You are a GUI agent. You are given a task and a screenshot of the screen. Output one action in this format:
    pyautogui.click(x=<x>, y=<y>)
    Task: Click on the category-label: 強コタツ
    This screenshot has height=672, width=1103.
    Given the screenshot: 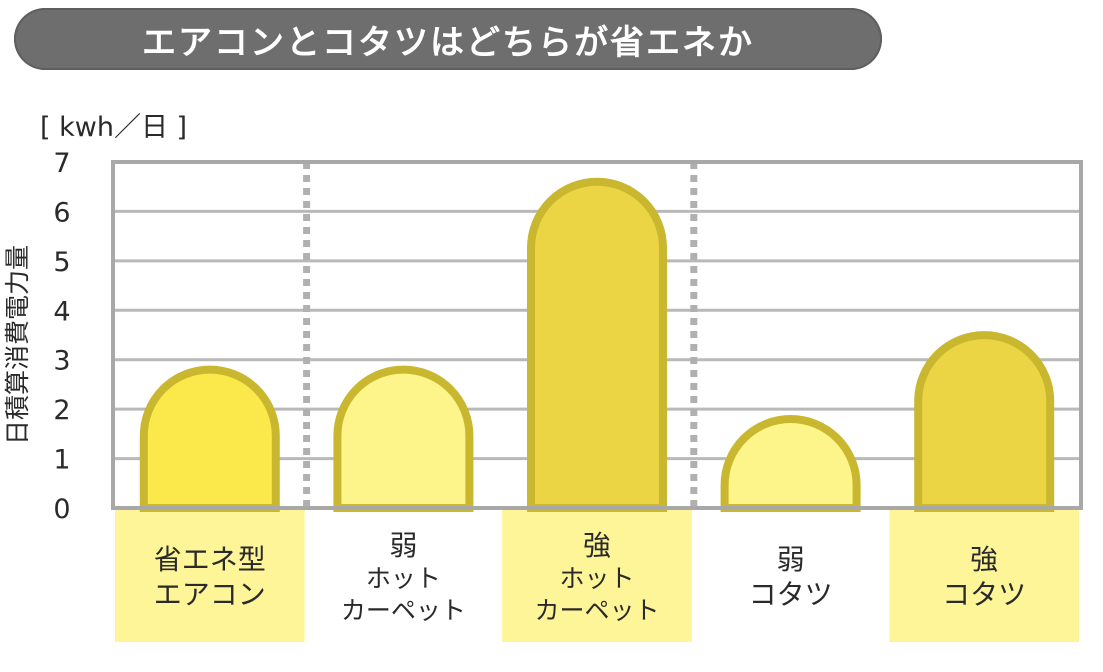 What is the action you would take?
    pyautogui.click(x=984, y=577)
    